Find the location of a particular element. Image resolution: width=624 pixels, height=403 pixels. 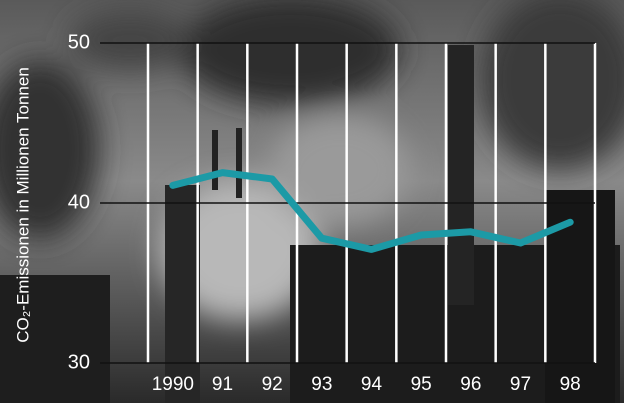

x-tick-label: 93 is located at coordinates (321, 384).